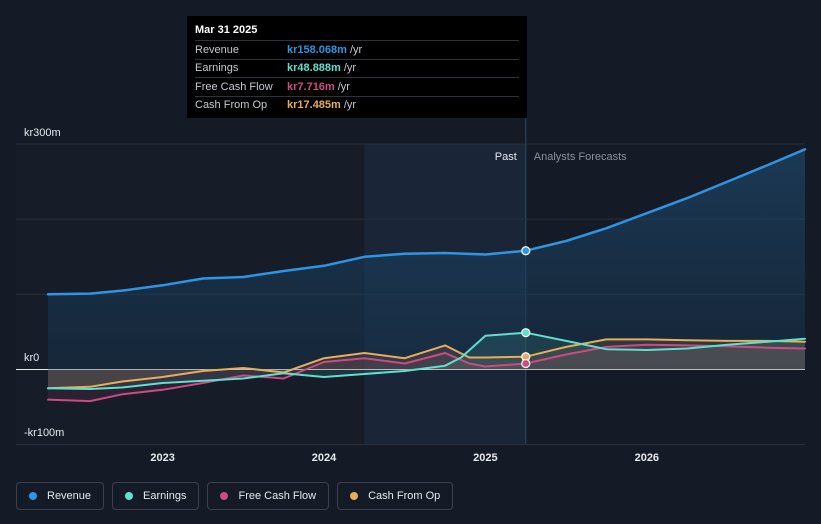  I want to click on x-tick-label: 2024, so click(324, 458).